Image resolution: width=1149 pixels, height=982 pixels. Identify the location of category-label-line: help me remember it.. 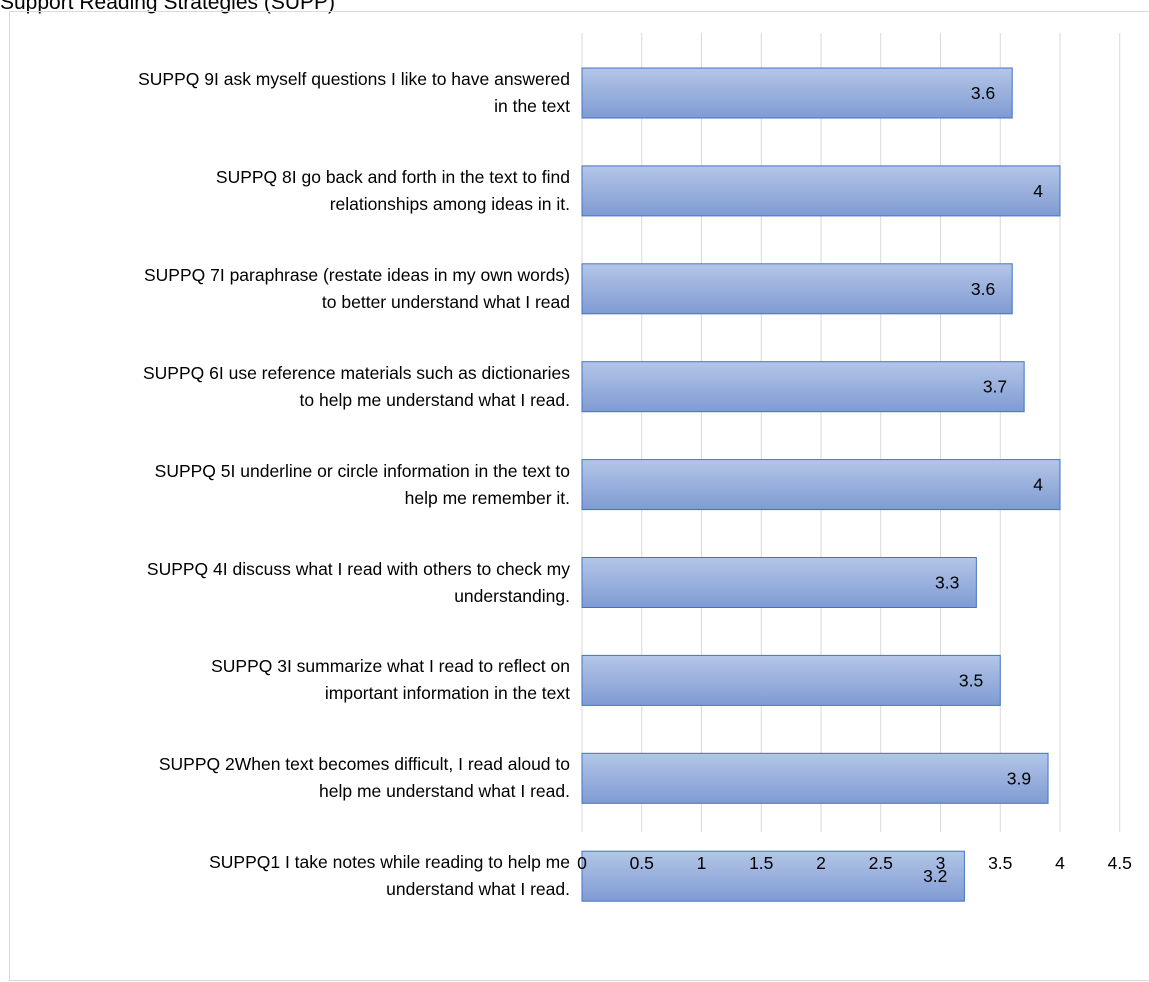
(487, 497).